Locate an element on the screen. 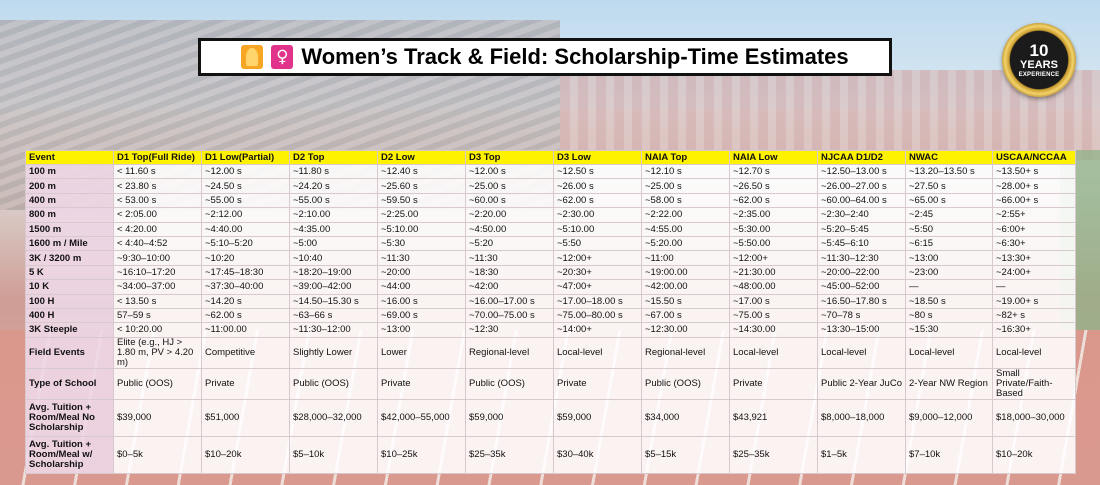 The height and width of the screenshot is (485, 1100). column-header: NWAC is located at coordinates (949, 157).